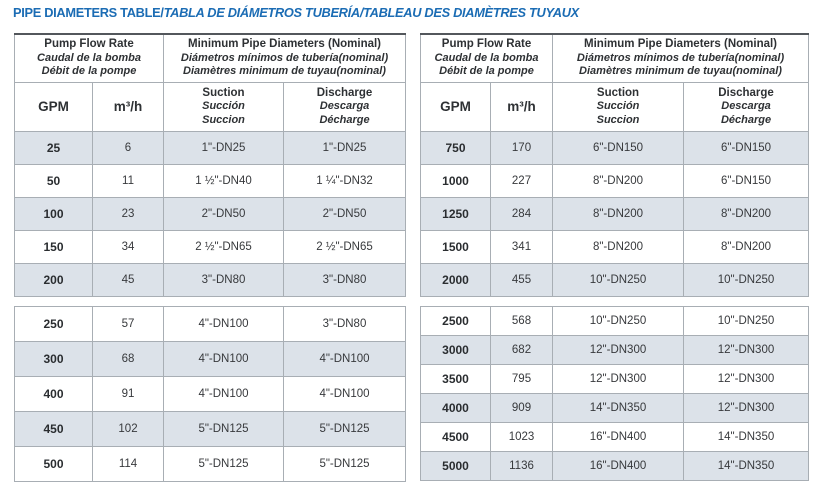 Image resolution: width=817 pixels, height=500 pixels. Describe the element at coordinates (53, 180) in the screenshot. I see `cell-gpm: 50` at that location.